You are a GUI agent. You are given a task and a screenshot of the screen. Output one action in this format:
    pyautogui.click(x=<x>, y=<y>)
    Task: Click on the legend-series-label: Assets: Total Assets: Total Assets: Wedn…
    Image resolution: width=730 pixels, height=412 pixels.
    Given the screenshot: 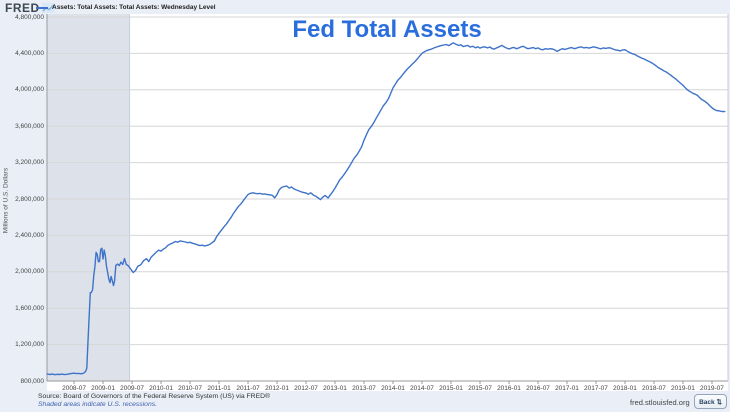 What is the action you would take?
    pyautogui.click(x=134, y=7)
    